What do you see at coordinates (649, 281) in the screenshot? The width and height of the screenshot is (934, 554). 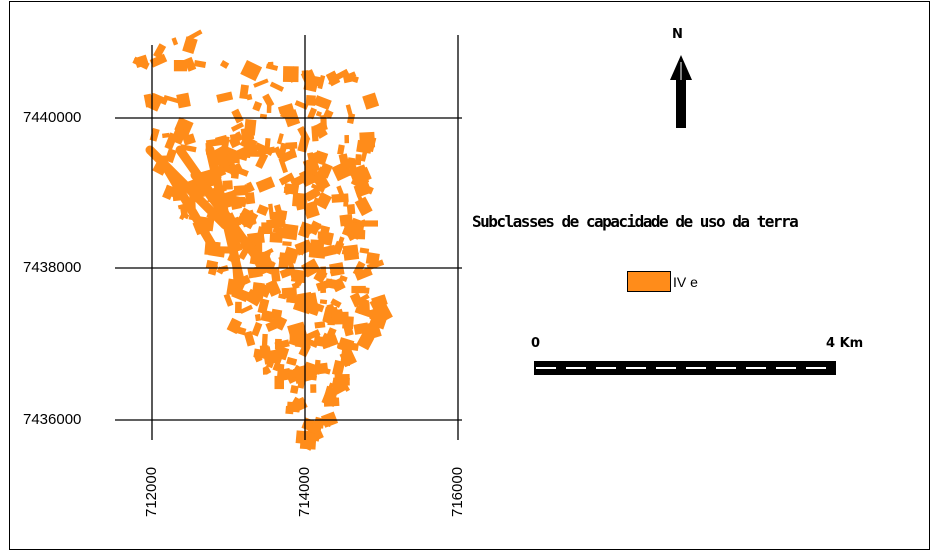 I see `legend-swatch` at bounding box center [649, 281].